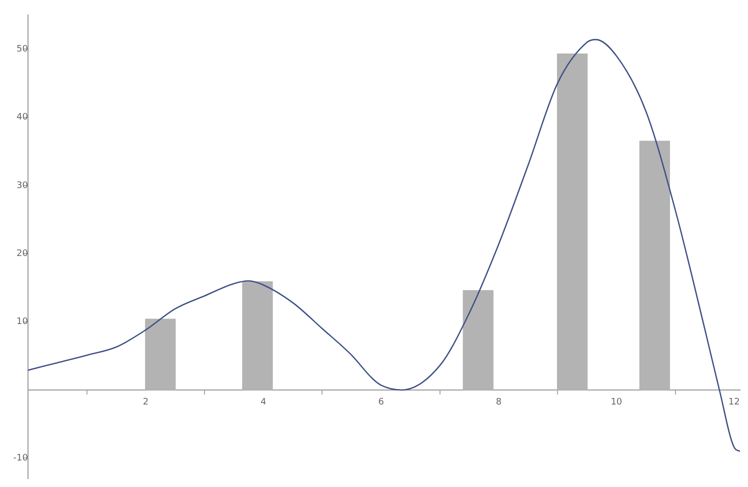 The image size is (748, 487). Describe the element at coordinates (22, 185) in the screenshot. I see `y-tick-label: 30` at that location.